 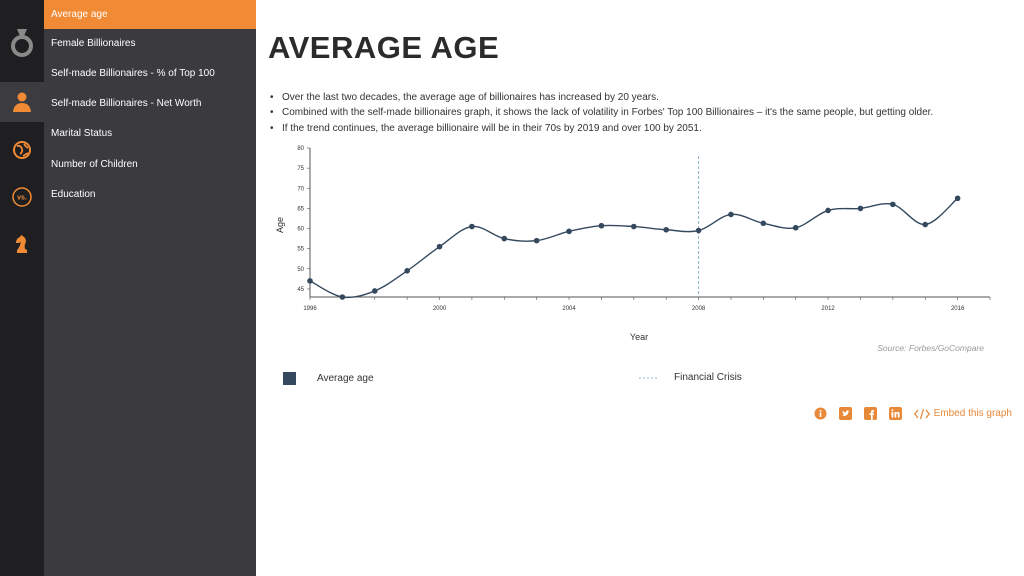 What do you see at coordinates (73, 194) in the screenshot?
I see `menu-item-label: Education` at bounding box center [73, 194].